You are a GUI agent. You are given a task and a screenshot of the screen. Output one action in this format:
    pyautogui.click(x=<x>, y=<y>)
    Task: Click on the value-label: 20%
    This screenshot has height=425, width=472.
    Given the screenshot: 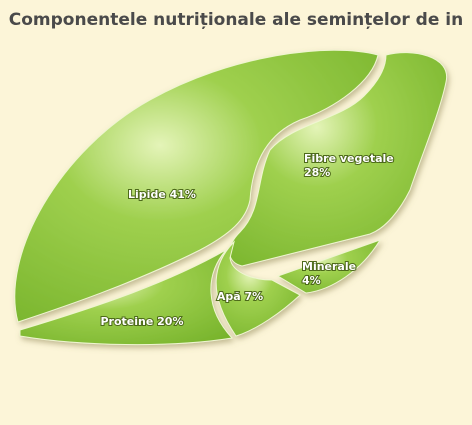 What is the action you would take?
    pyautogui.click(x=170, y=321)
    